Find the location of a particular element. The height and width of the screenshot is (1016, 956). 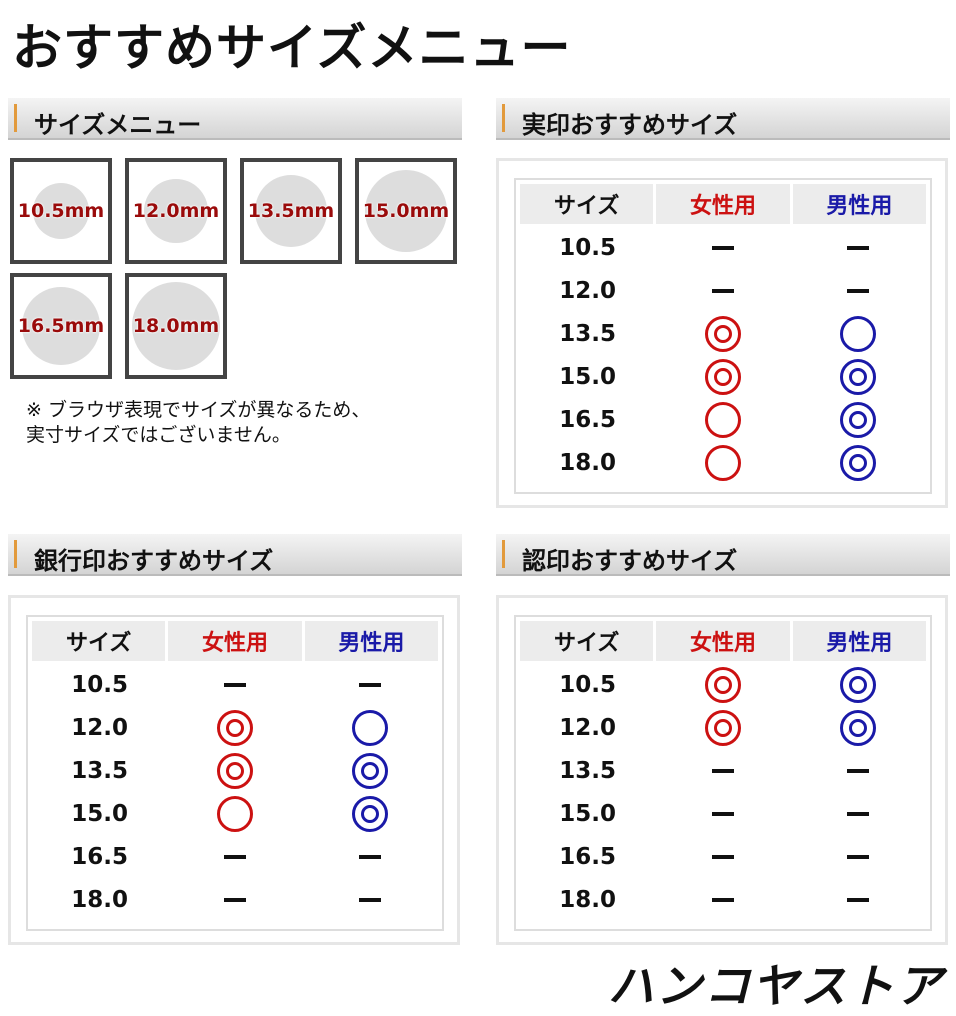

size-sample-0: 10.5mm is located at coordinates (61, 211).